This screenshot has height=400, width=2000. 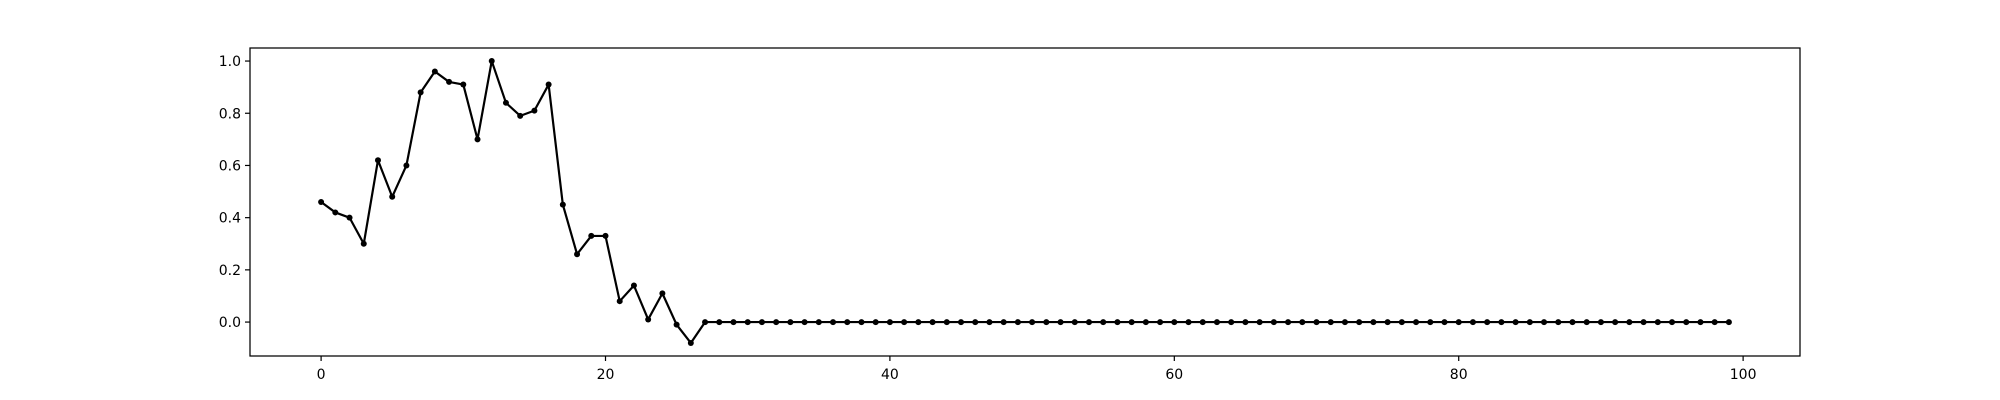 What do you see at coordinates (1174, 375) in the screenshot?
I see `x-tick-label: 60` at bounding box center [1174, 375].